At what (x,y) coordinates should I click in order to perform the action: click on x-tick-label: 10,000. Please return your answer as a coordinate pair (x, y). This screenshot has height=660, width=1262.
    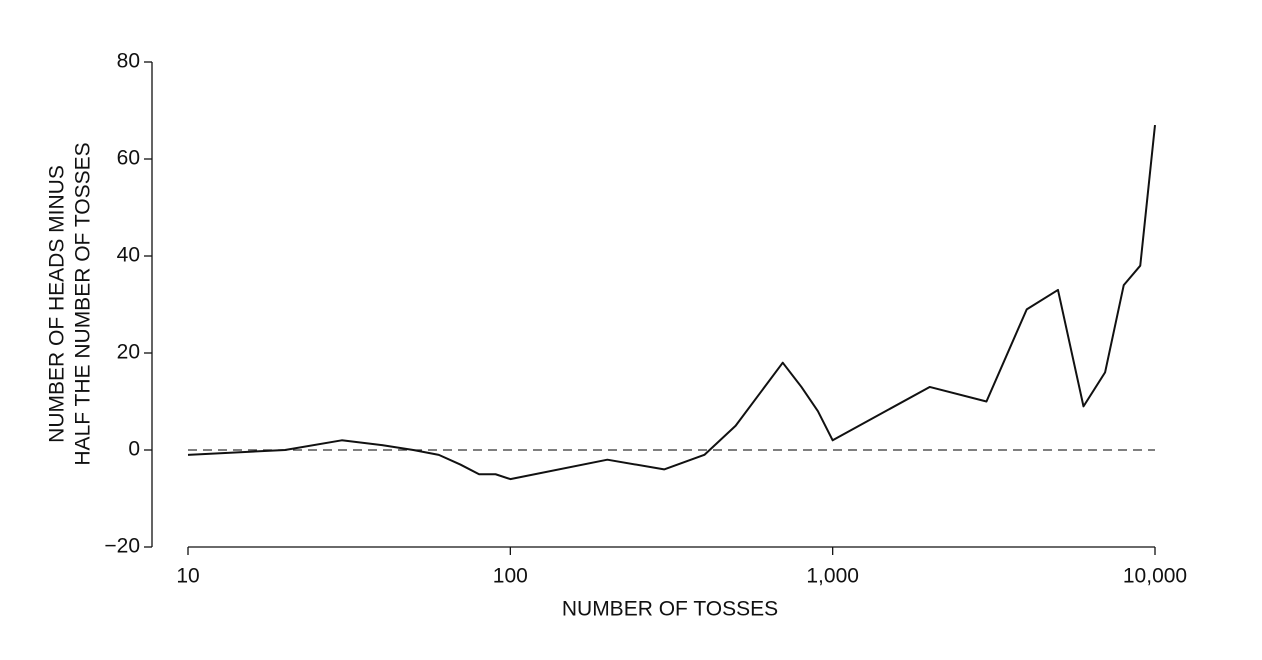
    Looking at the image, I should click on (1155, 576).